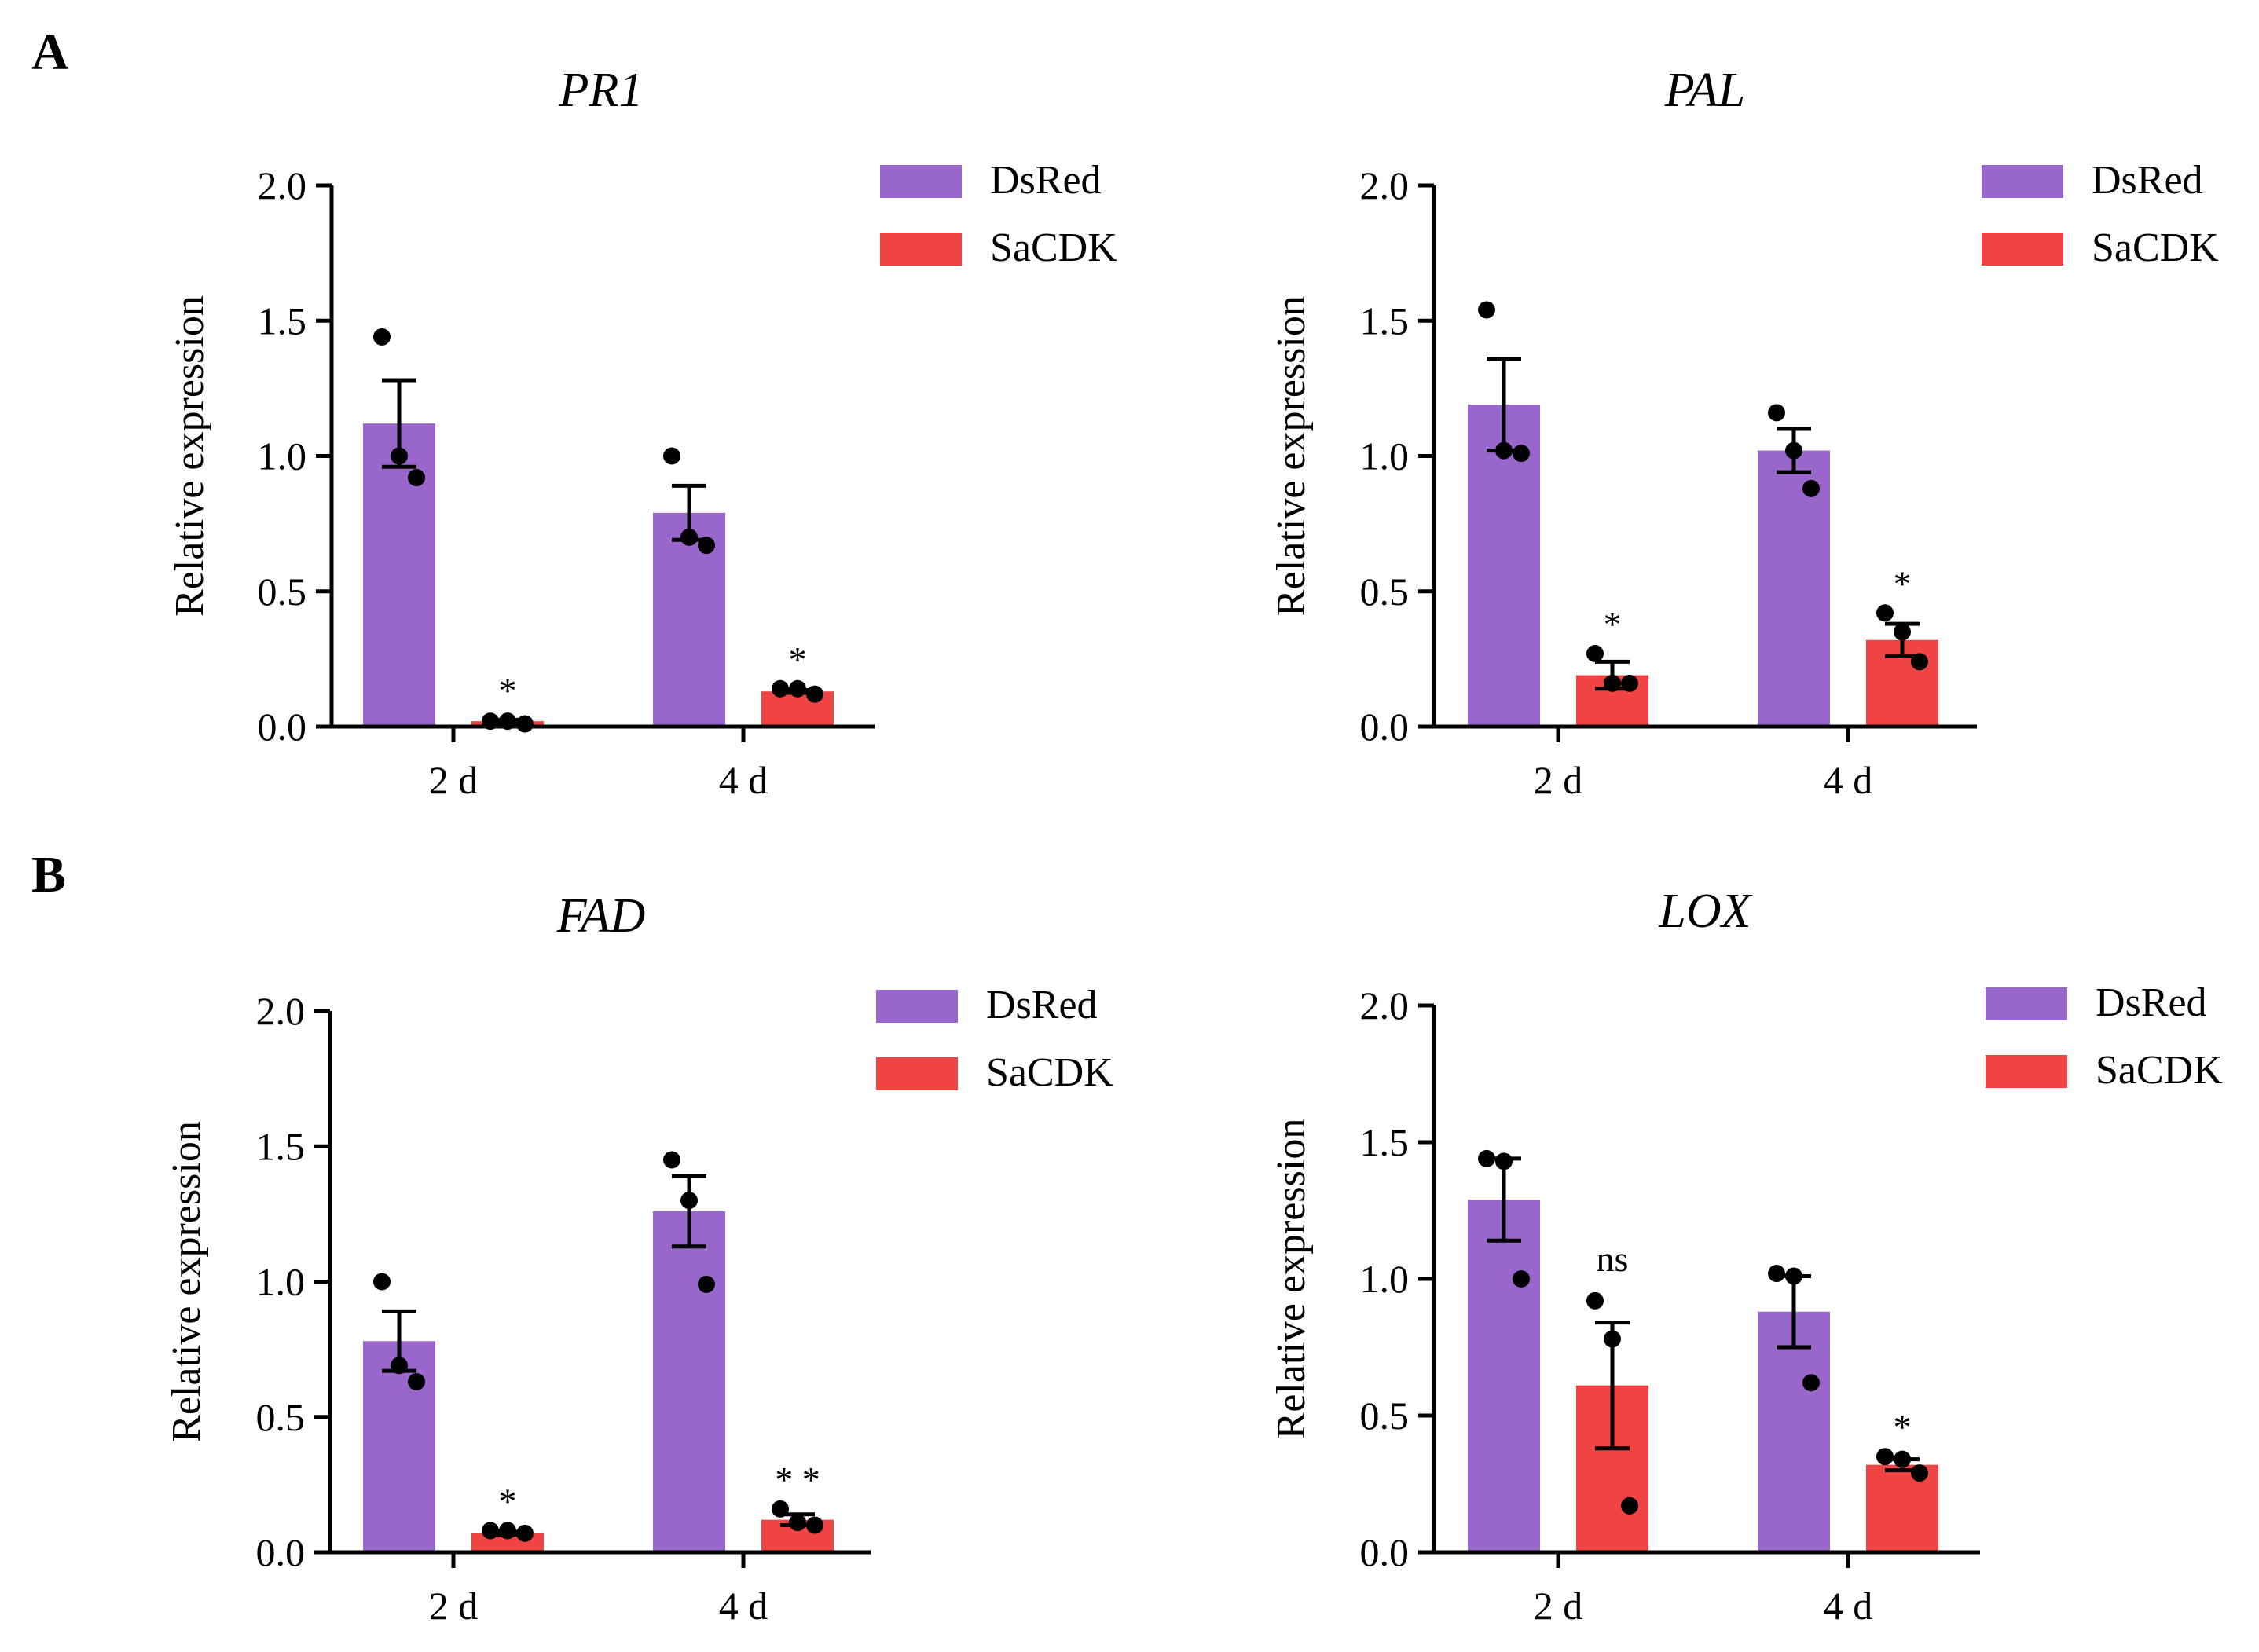 The image size is (2259, 1652). What do you see at coordinates (797, 1480) in the screenshot?
I see `significance-label: * *` at bounding box center [797, 1480].